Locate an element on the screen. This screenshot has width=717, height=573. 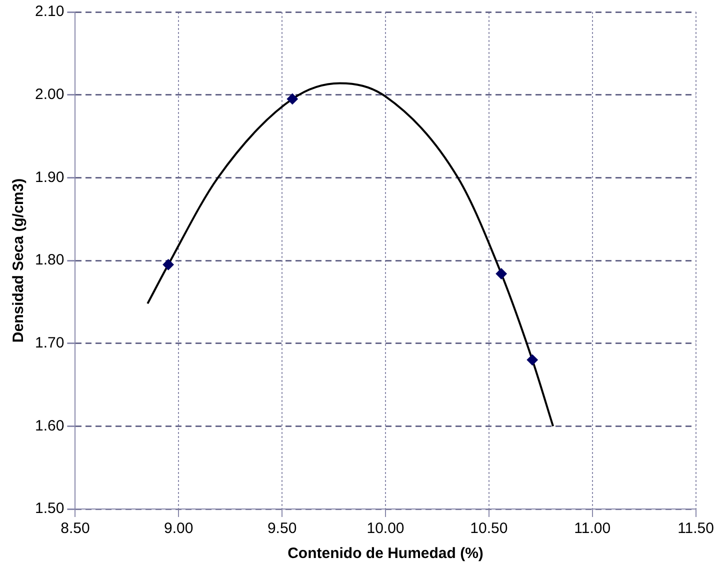
y-axis-title: Densidad Seca (g/cm3) is located at coordinates (19, 260).